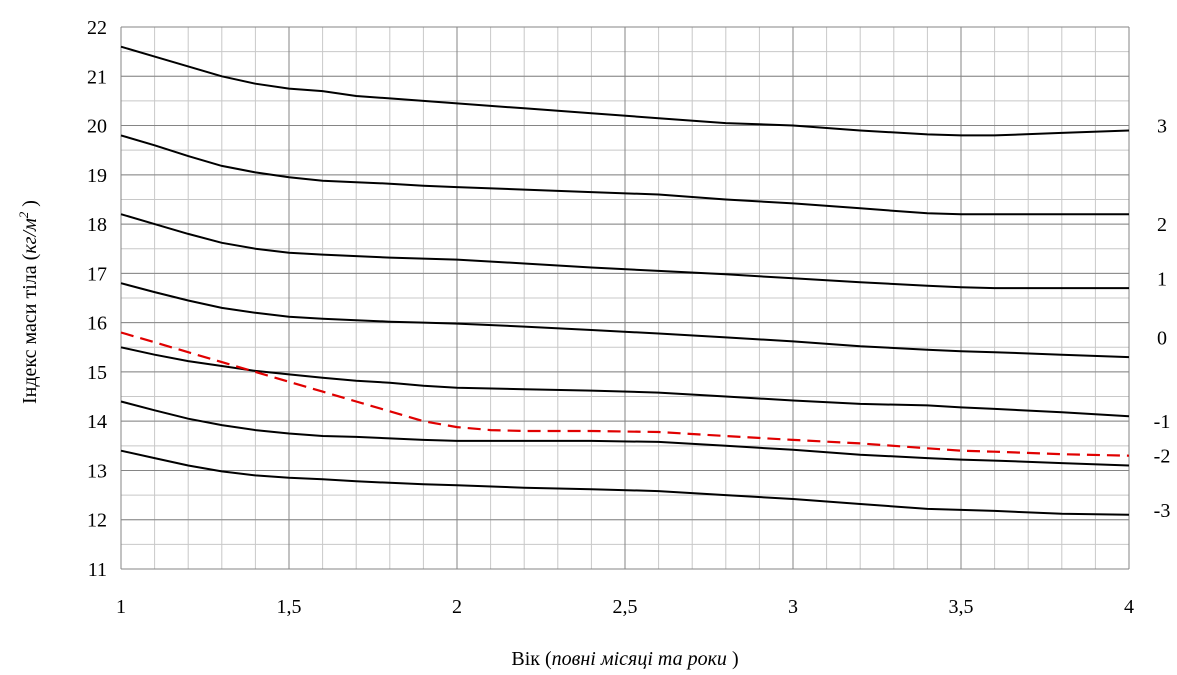 Image resolution: width=1177 pixels, height=675 pixels. Describe the element at coordinates (531, 659) in the screenshot. I see `x-axis-title-plain: Вік (` at that location.